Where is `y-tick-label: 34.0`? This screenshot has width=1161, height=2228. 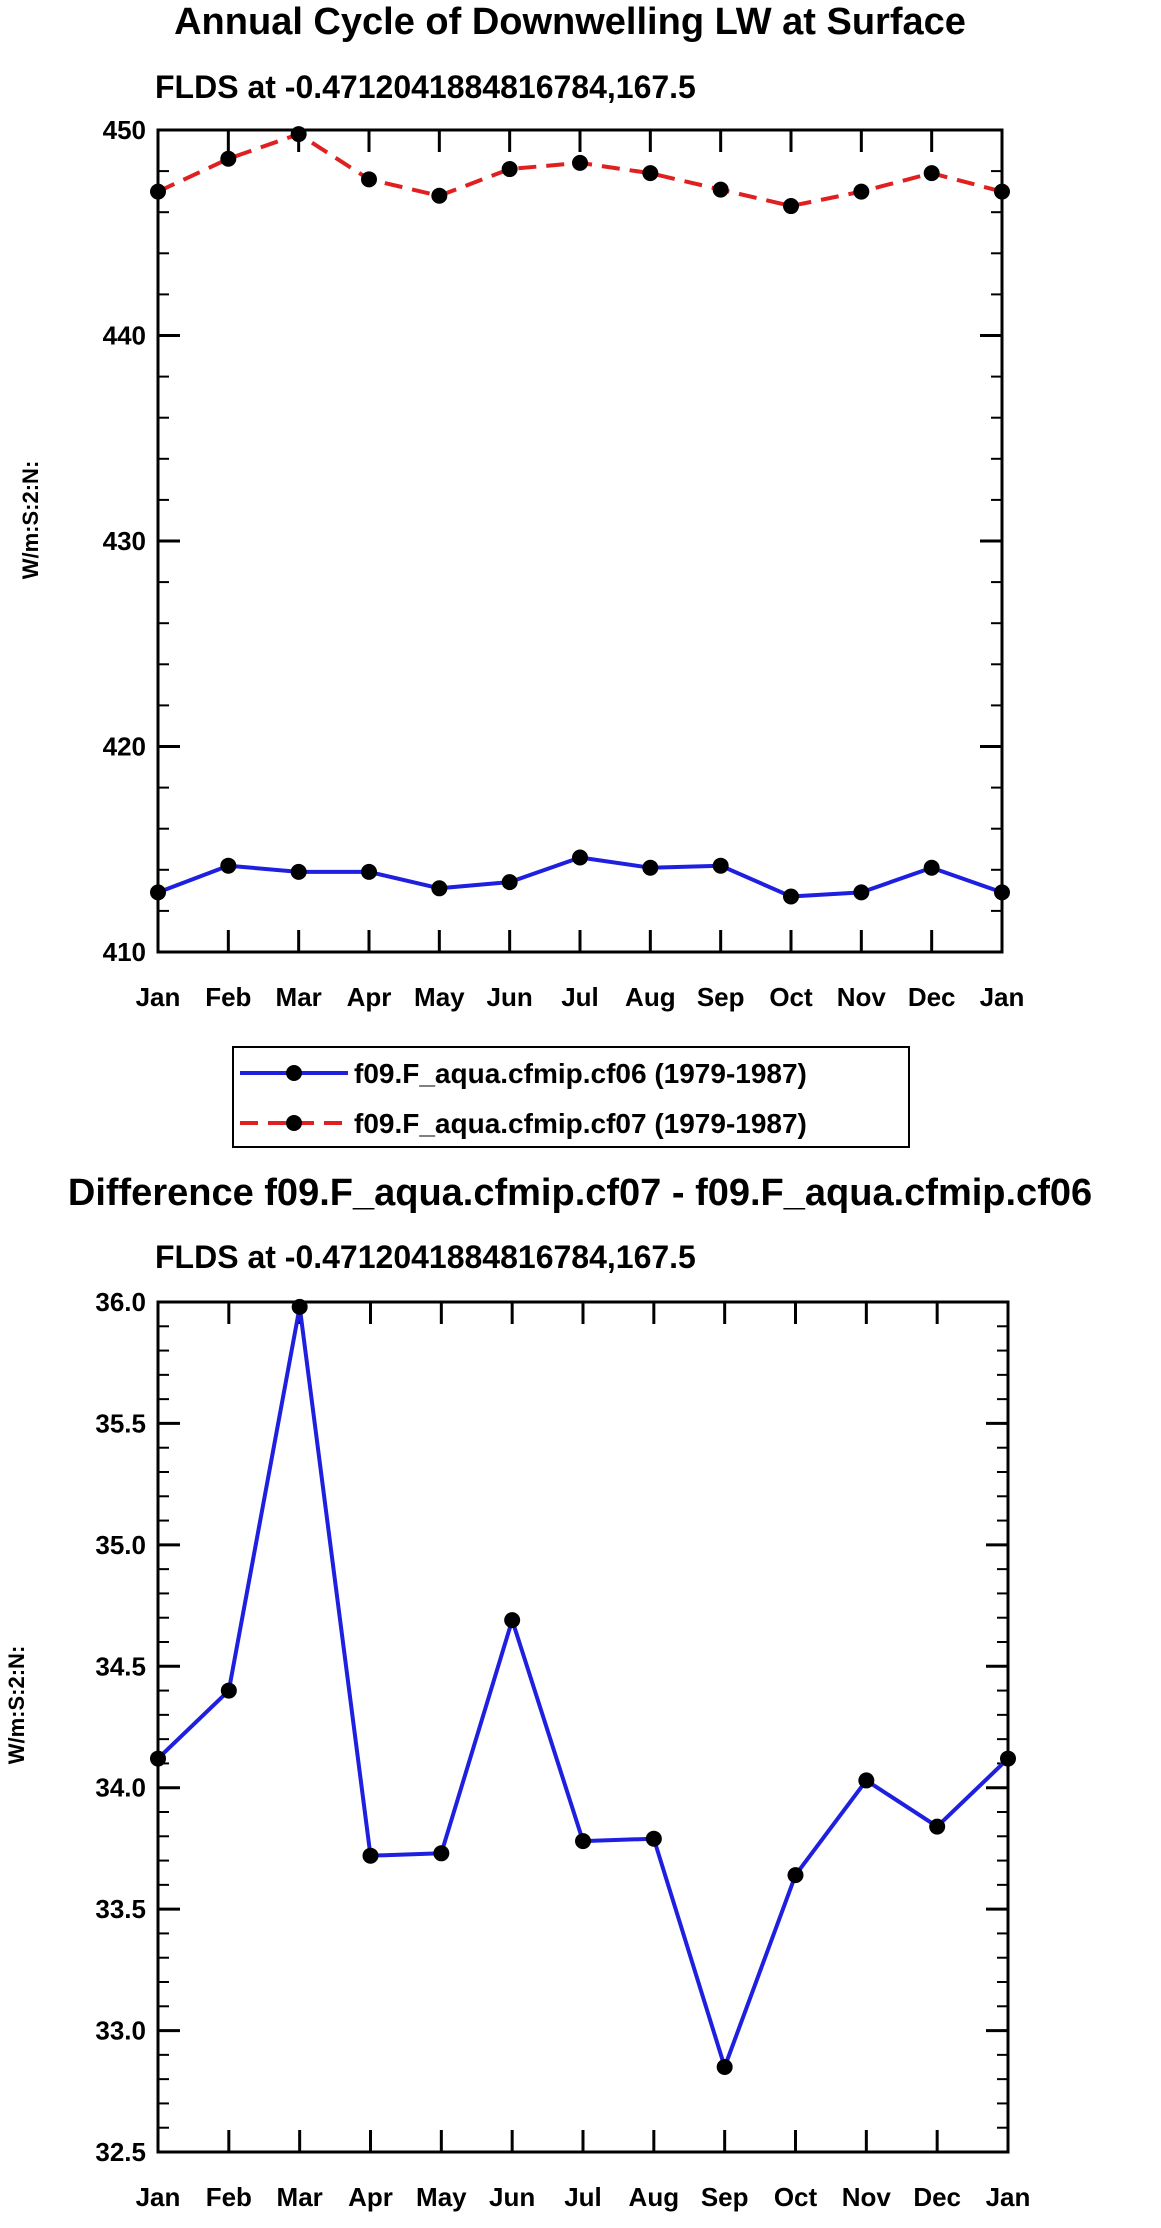 y-tick-label: 34.0 is located at coordinates (120, 1788).